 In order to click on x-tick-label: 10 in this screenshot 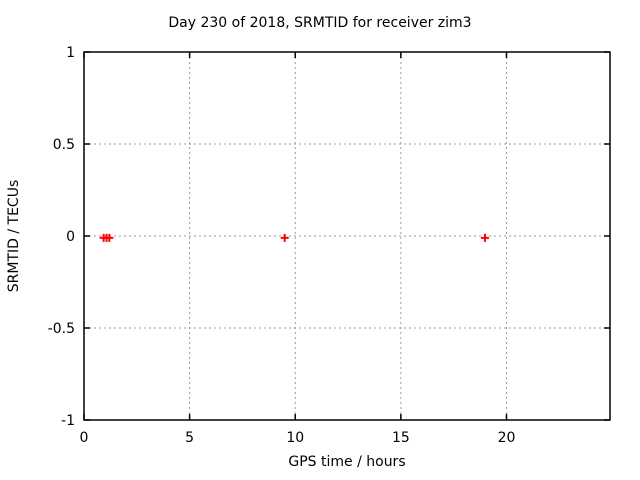, I will do `click(295, 438)`.